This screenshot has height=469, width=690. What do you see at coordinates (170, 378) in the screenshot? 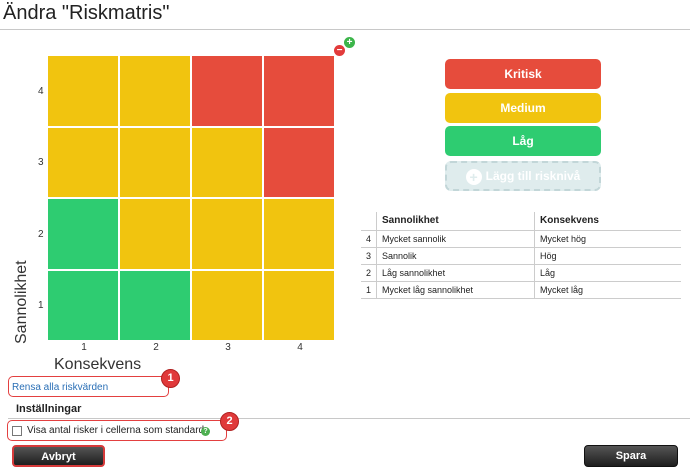
I see `callout-badge-1: 1` at bounding box center [170, 378].